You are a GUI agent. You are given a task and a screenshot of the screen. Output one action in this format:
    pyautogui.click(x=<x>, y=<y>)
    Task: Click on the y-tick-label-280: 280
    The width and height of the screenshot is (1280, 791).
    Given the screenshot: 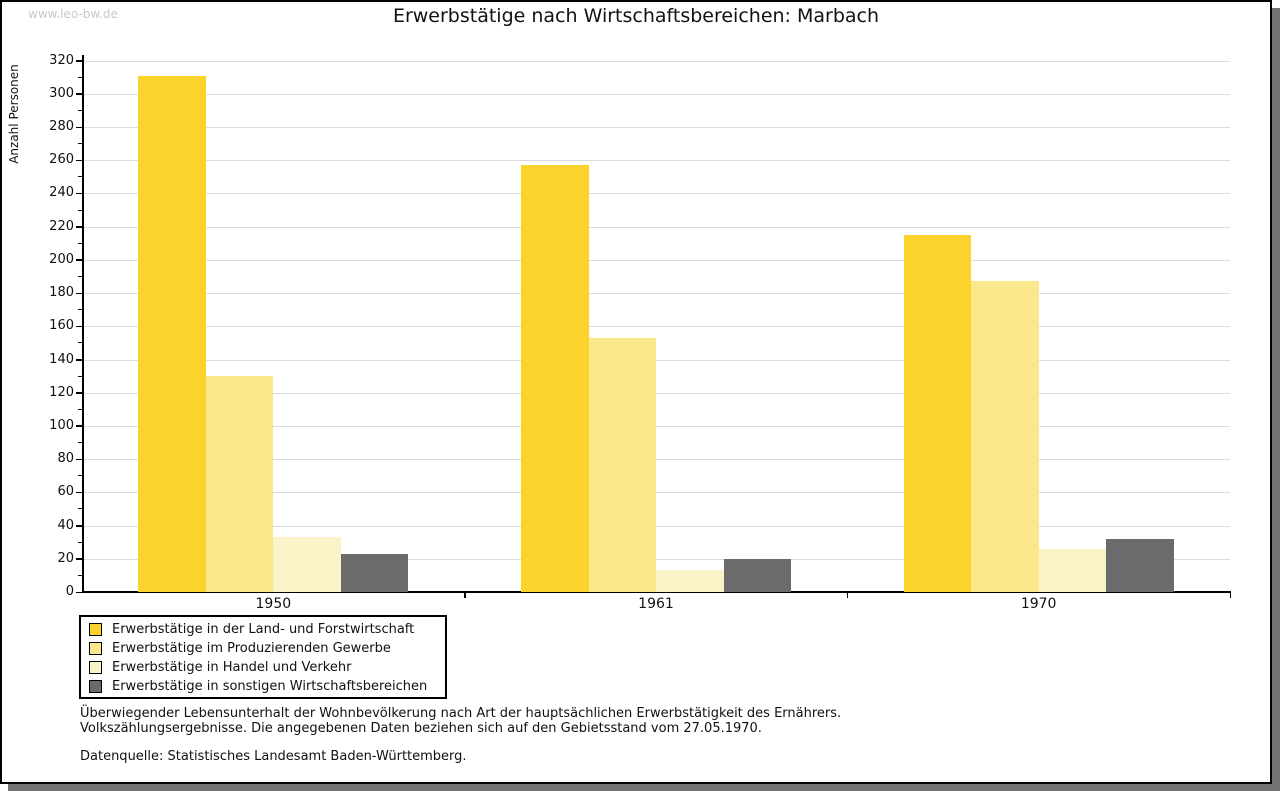 What is the action you would take?
    pyautogui.click(x=61, y=127)
    